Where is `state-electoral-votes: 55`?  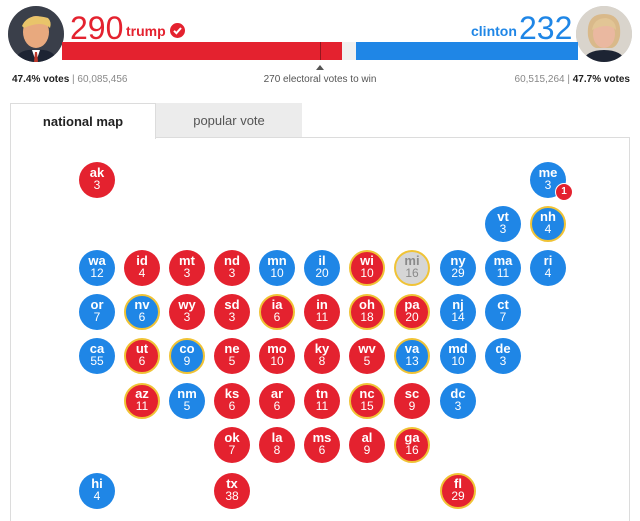 state-electoral-votes: 55 is located at coordinates (97, 361).